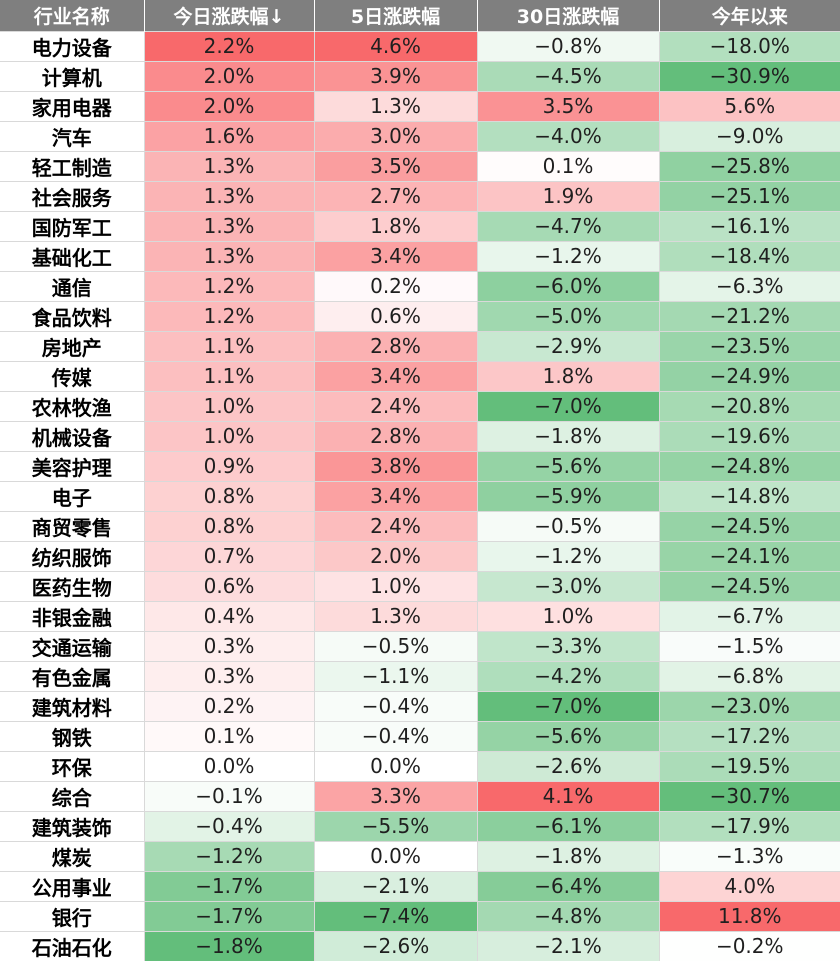 The image size is (840, 961). I want to click on table-row: 国防军工 1.3% 1.8% −4.7% −16.1%, so click(420, 225).